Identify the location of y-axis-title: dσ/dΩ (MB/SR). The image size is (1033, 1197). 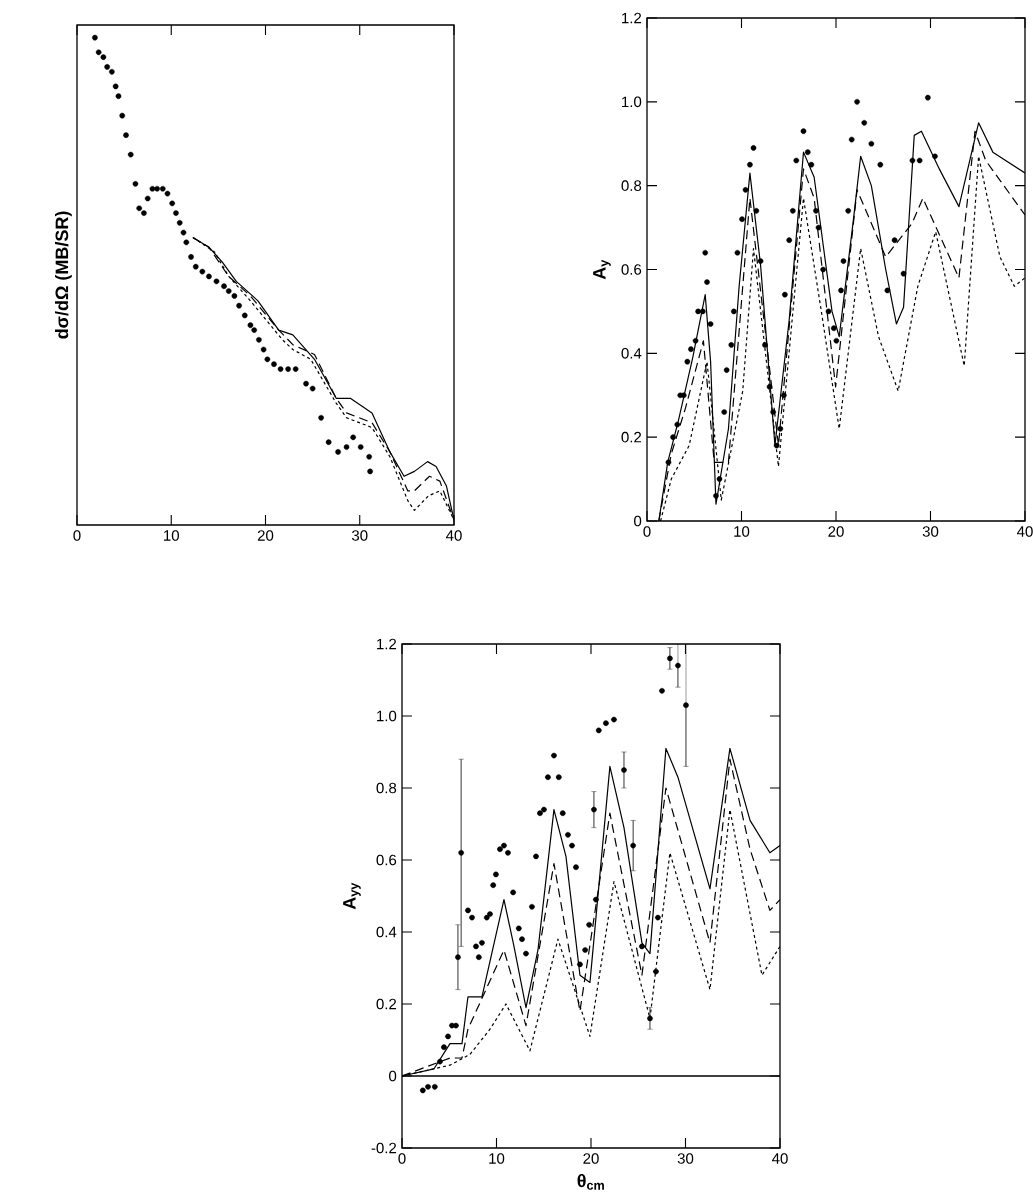
(63, 275).